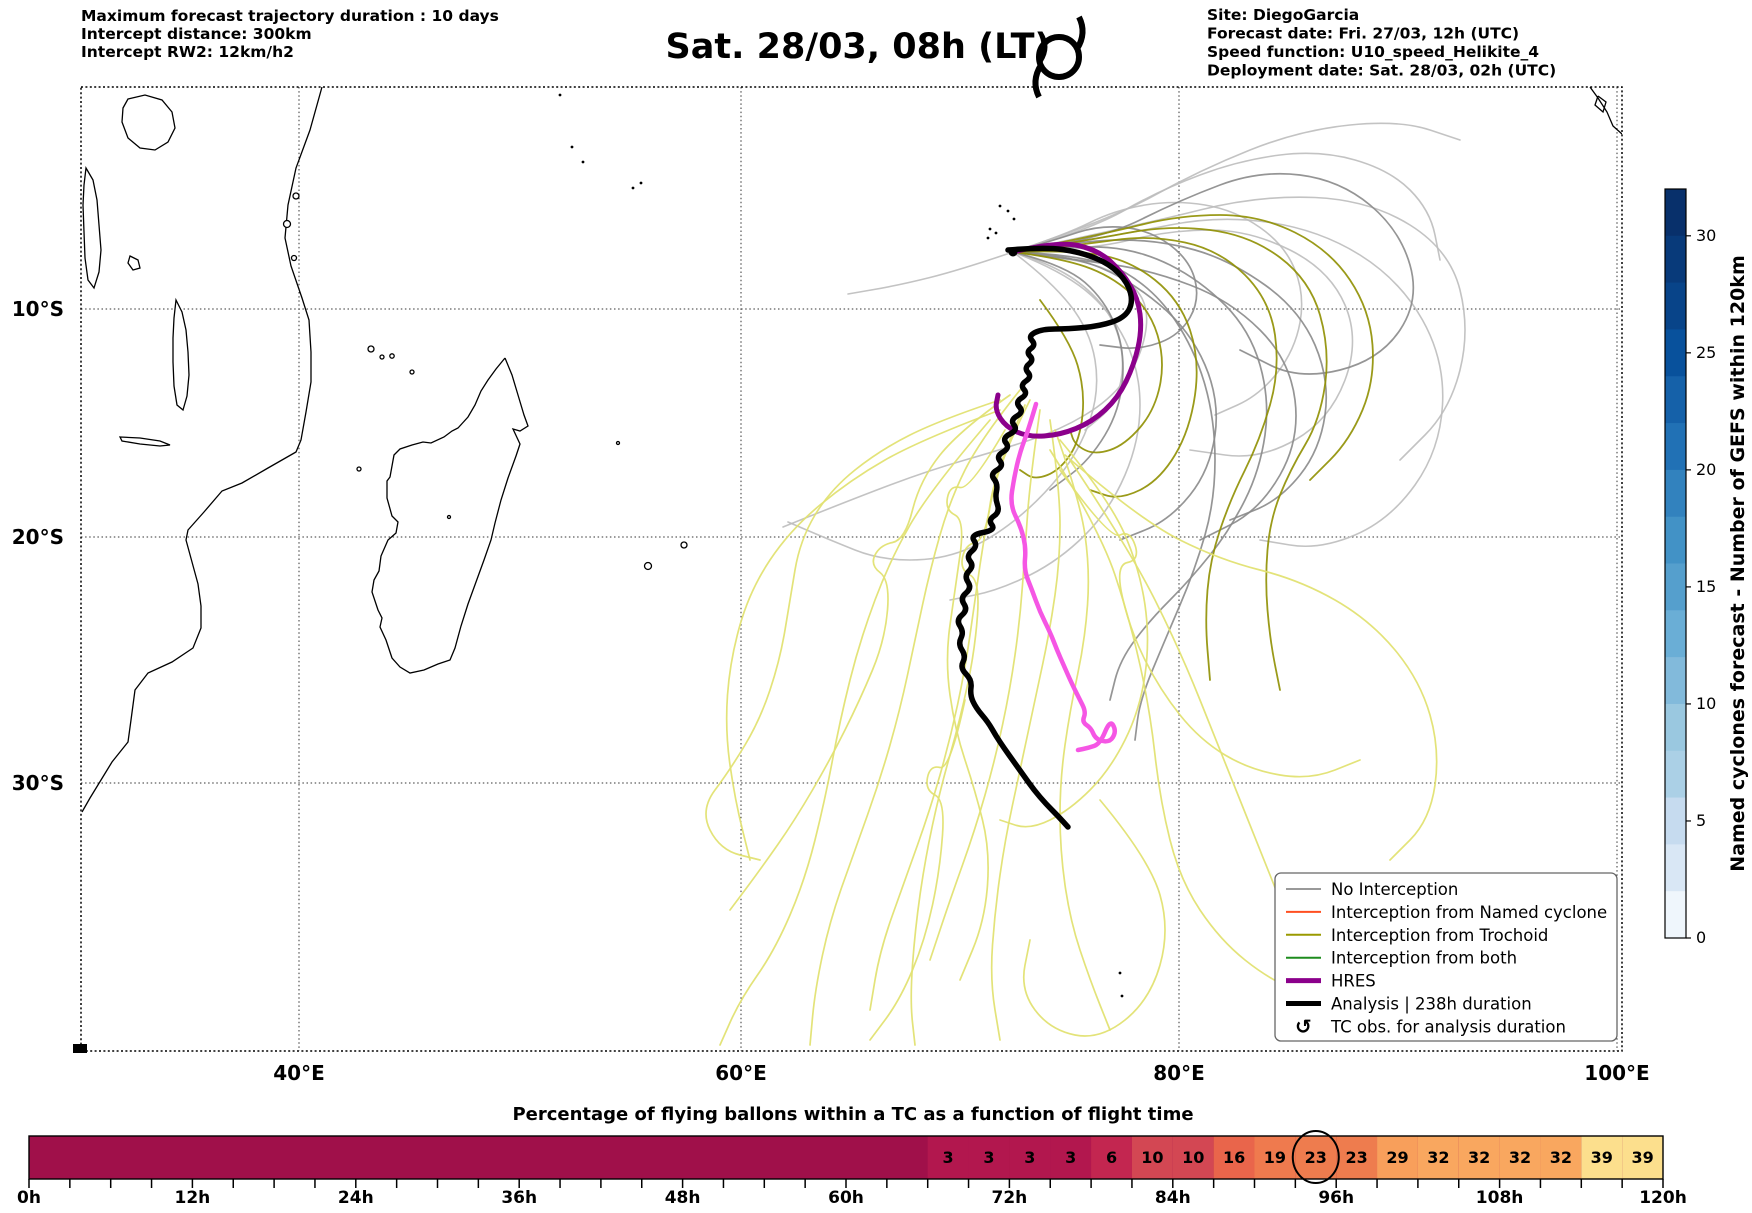 The height and width of the screenshot is (1213, 1752). I want to click on trajectory-named-cyclone-intercept, so click(1063, 577).